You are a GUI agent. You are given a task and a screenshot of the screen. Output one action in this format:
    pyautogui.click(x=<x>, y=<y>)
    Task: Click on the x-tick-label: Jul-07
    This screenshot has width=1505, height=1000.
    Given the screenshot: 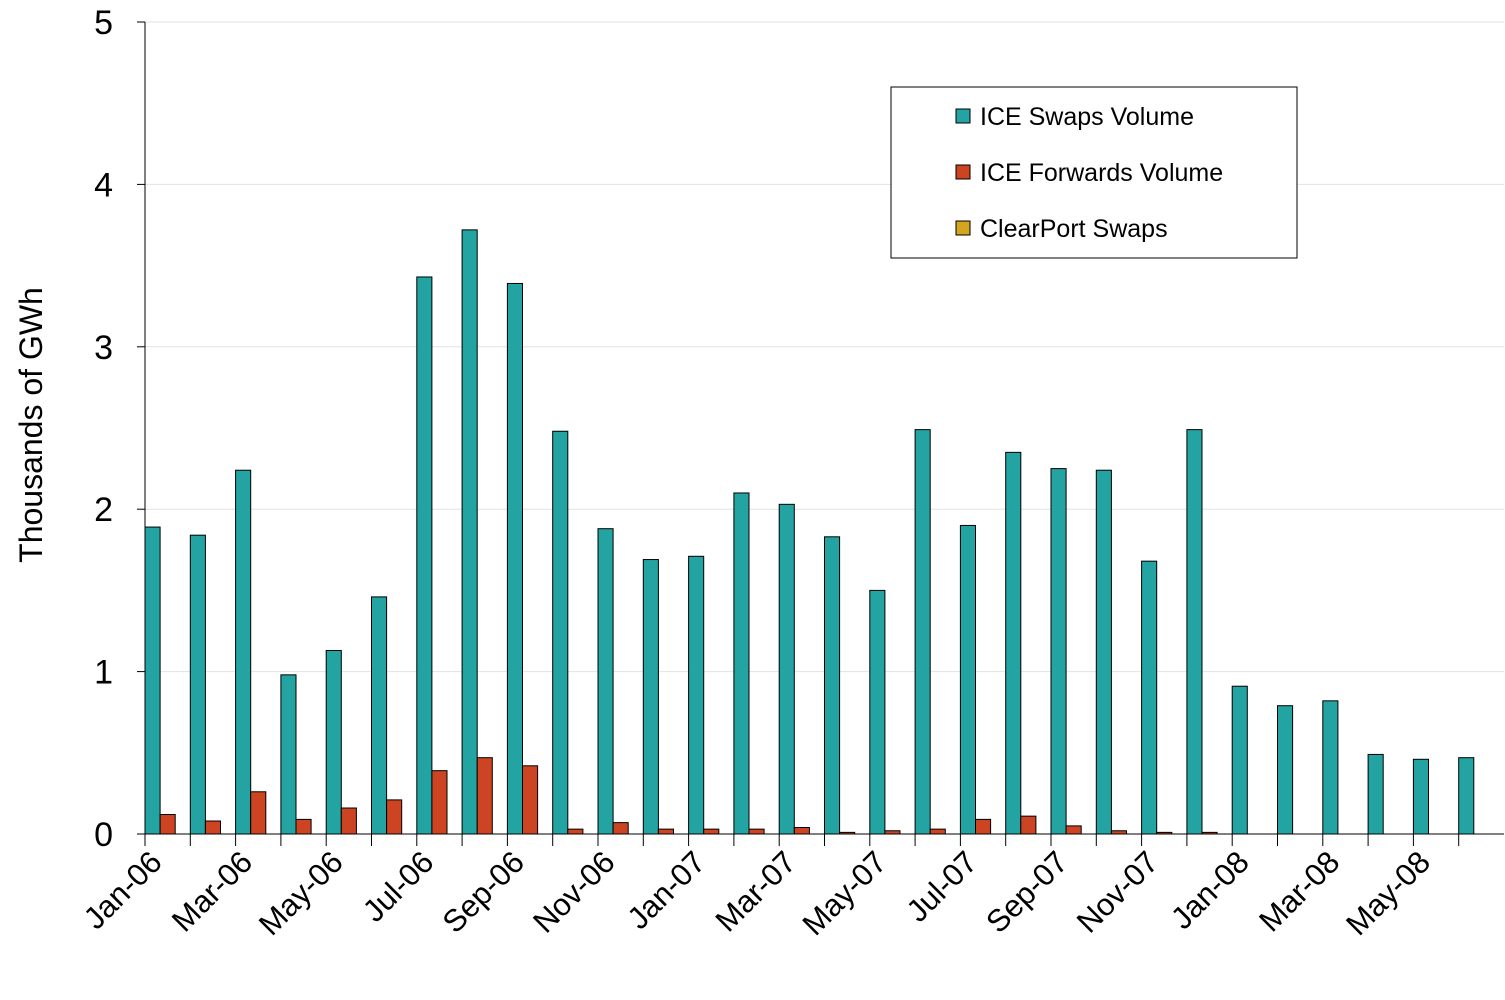 What is the action you would take?
    pyautogui.click(x=942, y=886)
    